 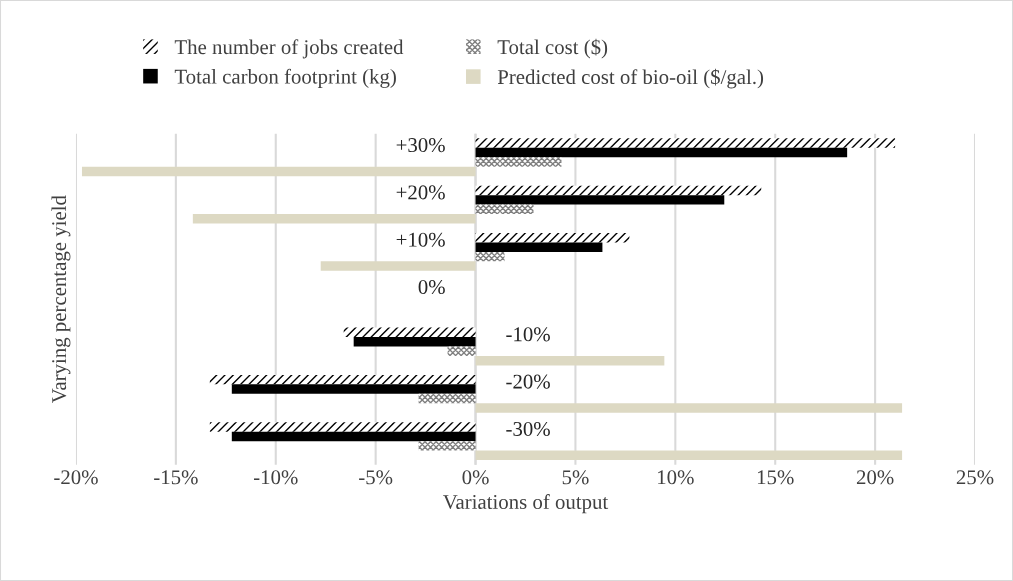 What do you see at coordinates (475, 477) in the screenshot?
I see `x-tick-label: 0%` at bounding box center [475, 477].